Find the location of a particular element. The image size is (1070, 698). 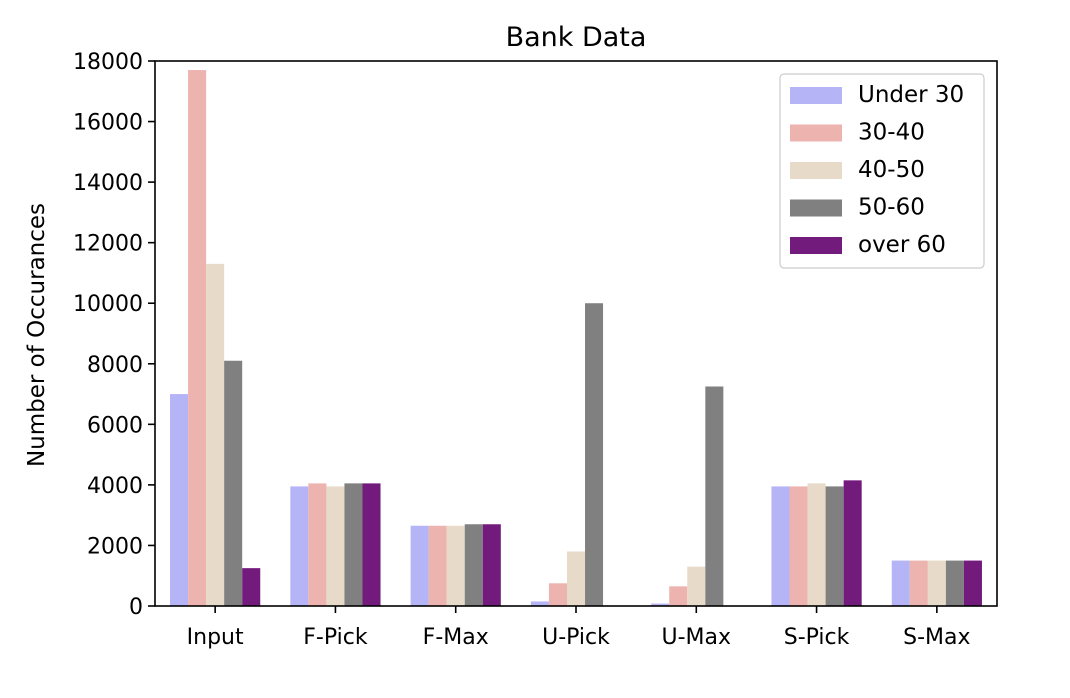

y-tick-label: 16000 is located at coordinates (108, 123).